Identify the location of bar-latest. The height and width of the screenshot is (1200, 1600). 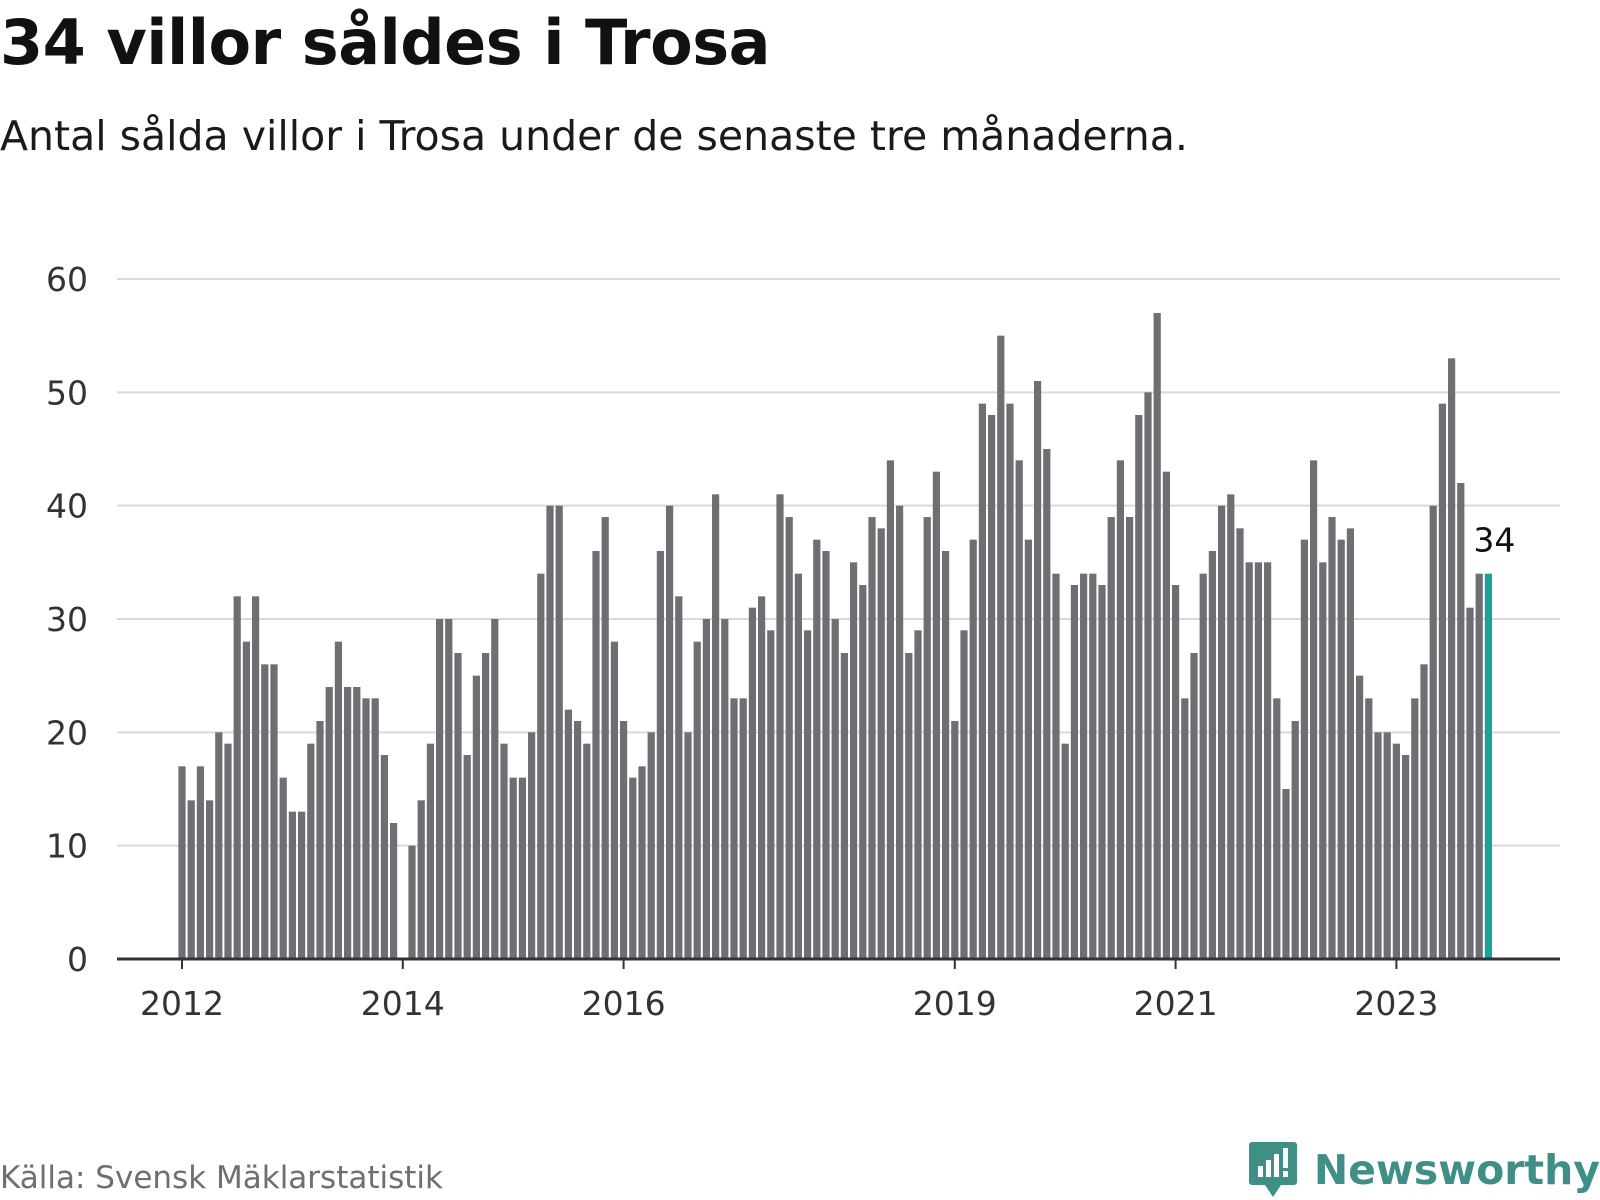
(1488, 766).